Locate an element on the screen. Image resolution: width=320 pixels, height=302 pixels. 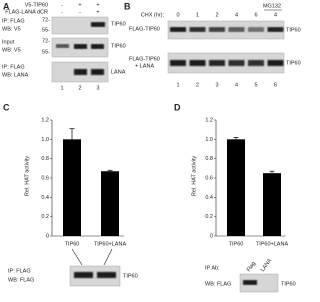
wb-label: WB: LANA is located at coordinates (15, 75).